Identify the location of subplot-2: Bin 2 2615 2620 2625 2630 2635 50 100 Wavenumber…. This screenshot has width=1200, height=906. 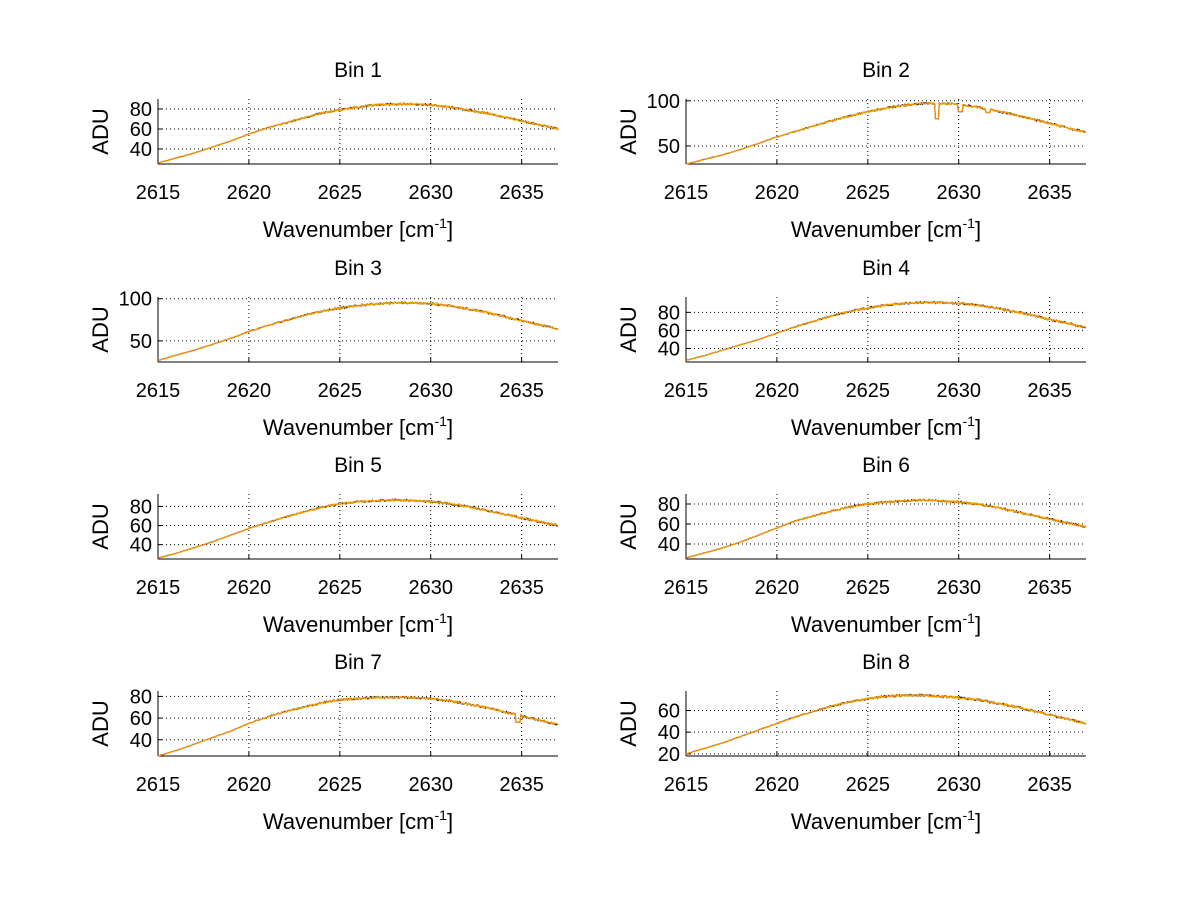
(851, 150).